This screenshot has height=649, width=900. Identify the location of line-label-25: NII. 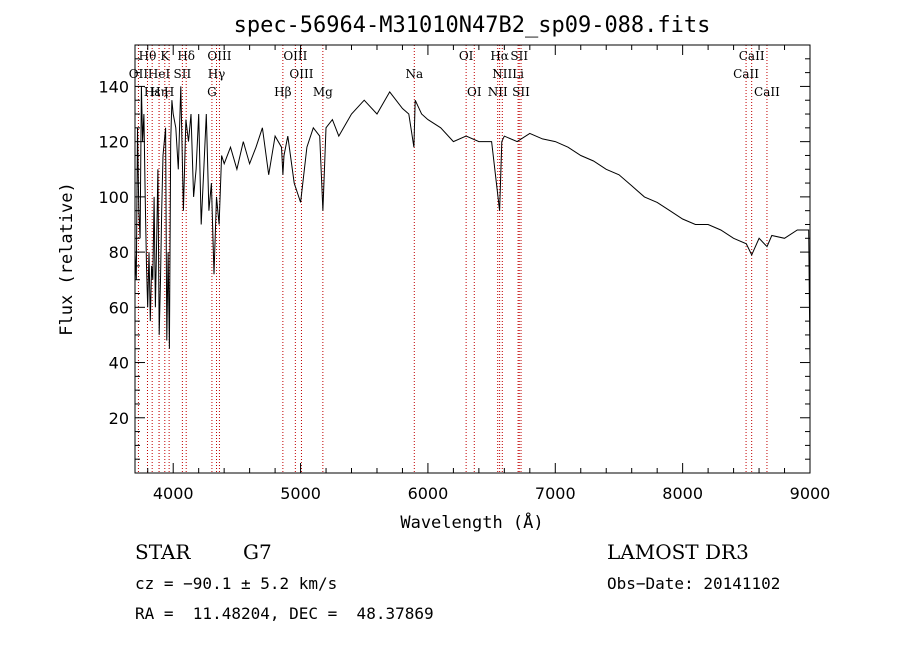
(498, 92).